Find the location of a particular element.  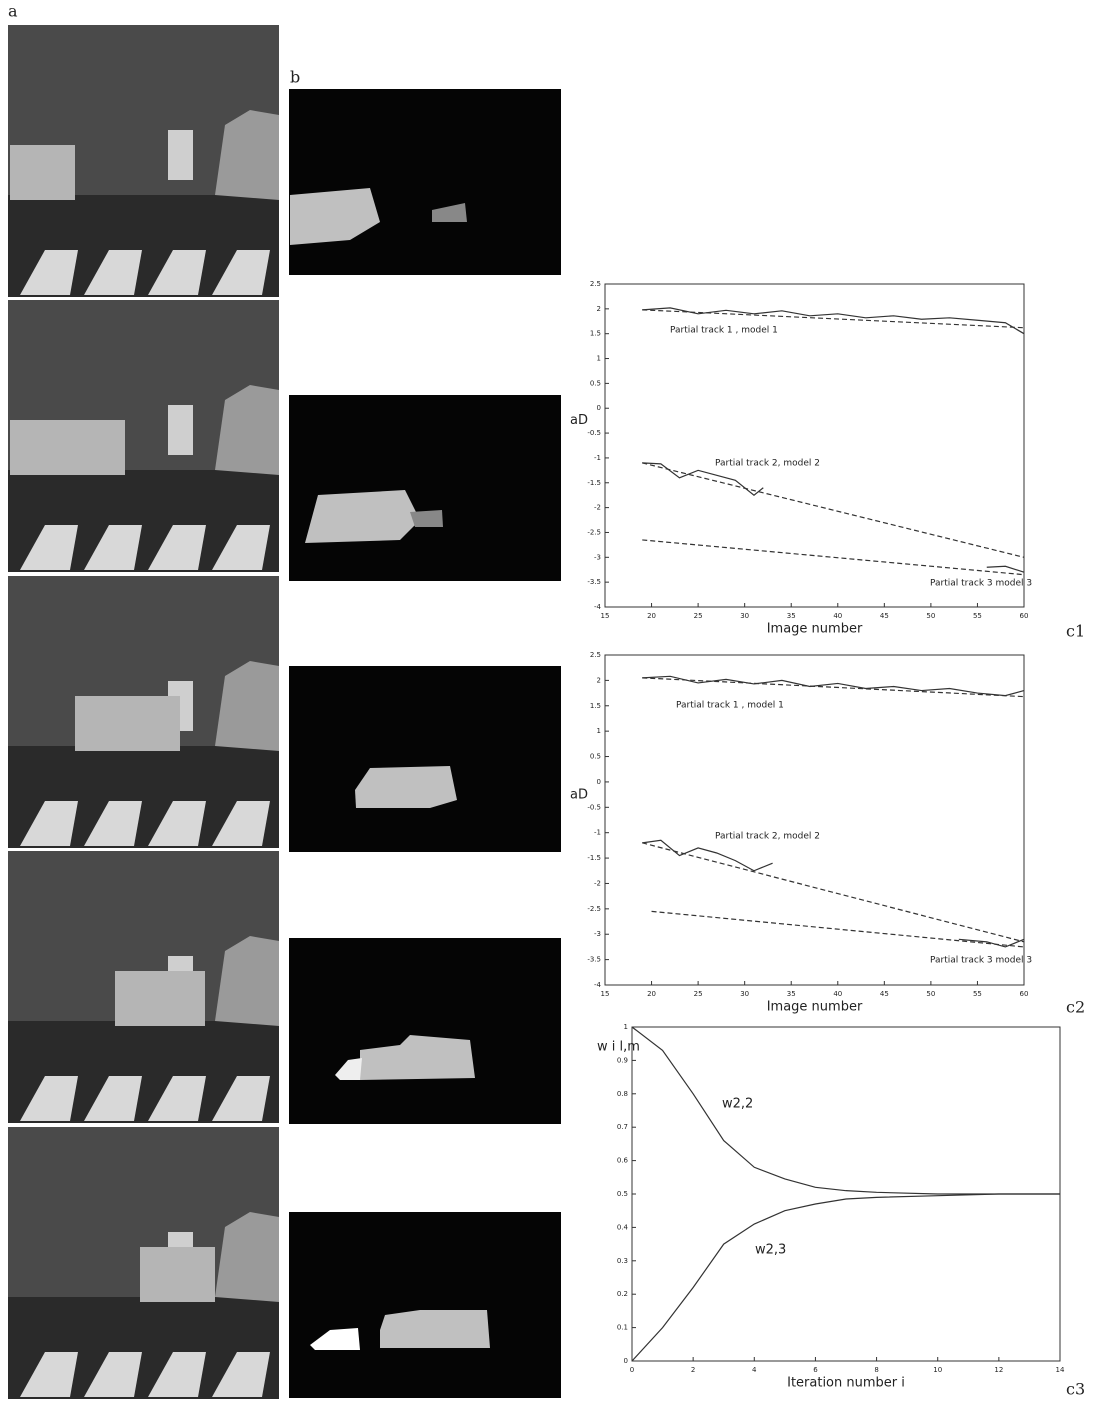

y-axis-label: aD is located at coordinates (579, 420).